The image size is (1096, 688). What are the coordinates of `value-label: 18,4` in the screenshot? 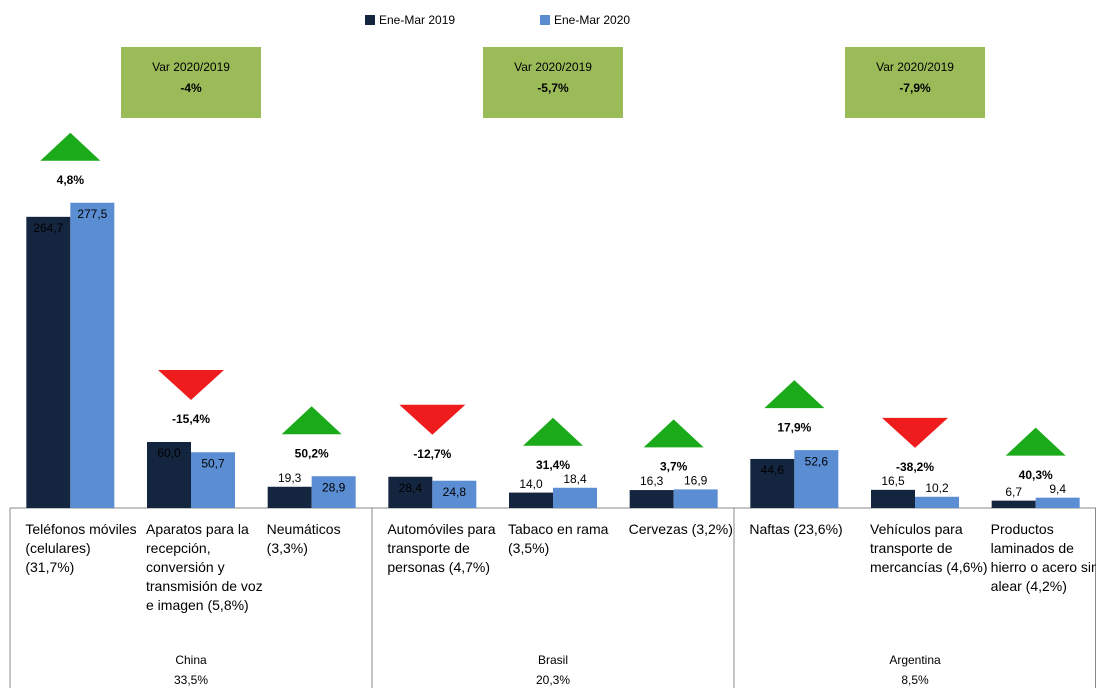 It's located at (575, 479).